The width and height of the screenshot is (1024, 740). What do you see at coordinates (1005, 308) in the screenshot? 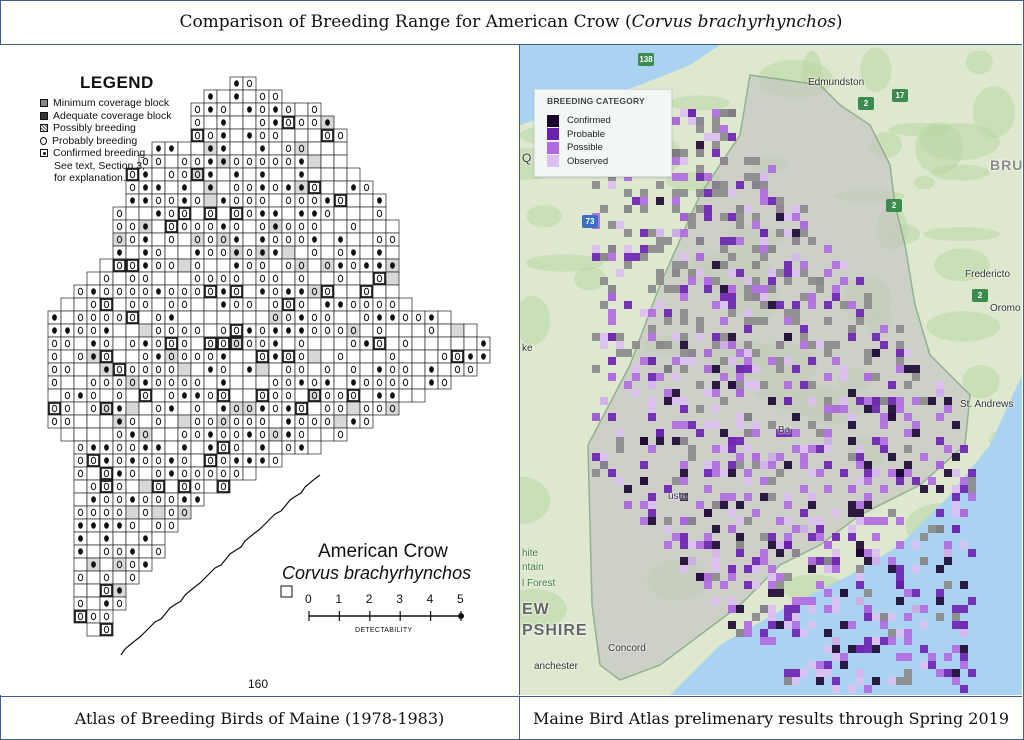
I see `place-label-oromocto: Oromo` at bounding box center [1005, 308].